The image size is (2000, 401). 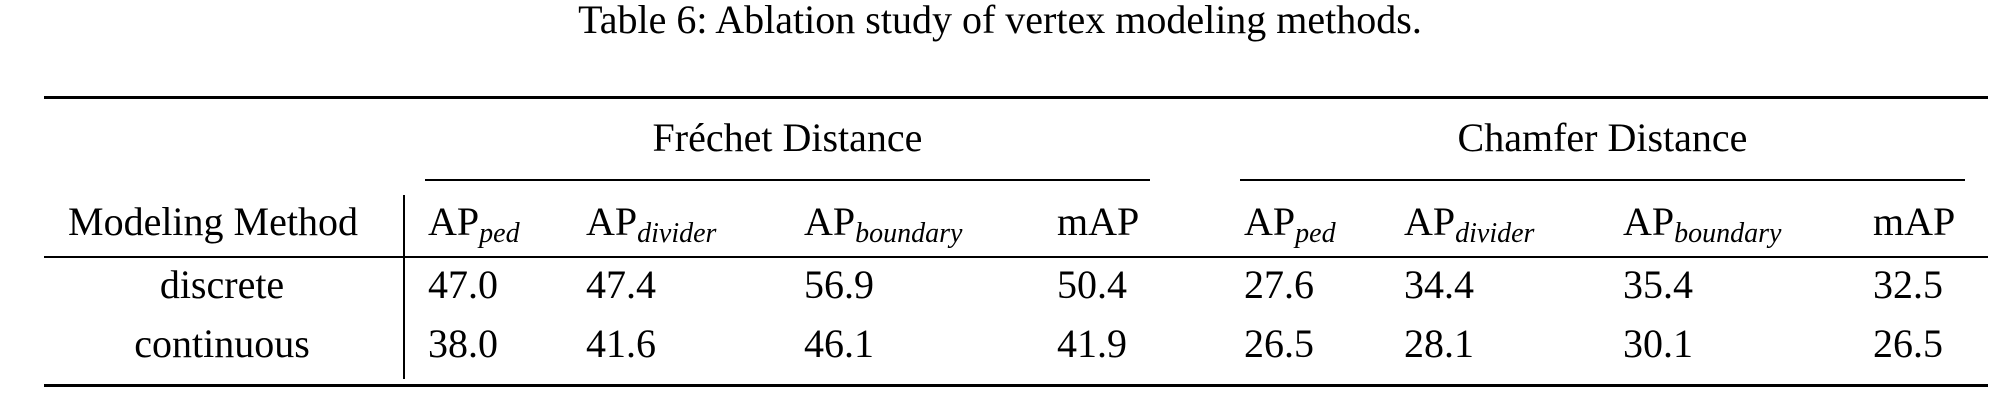 What do you see at coordinates (1290, 224) in the screenshot?
I see `col-header-chamfer-ap-ped: APped` at bounding box center [1290, 224].